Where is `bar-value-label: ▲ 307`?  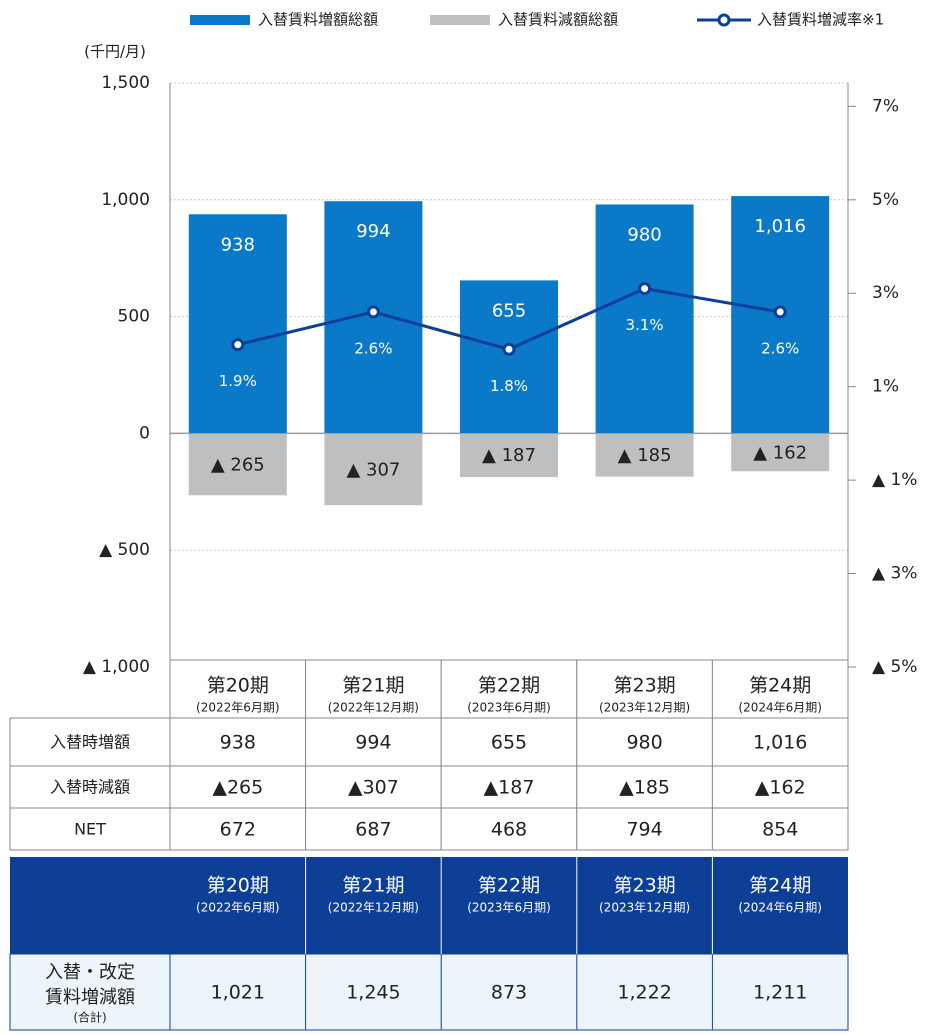 bar-value-label: ▲ 307 is located at coordinates (373, 469).